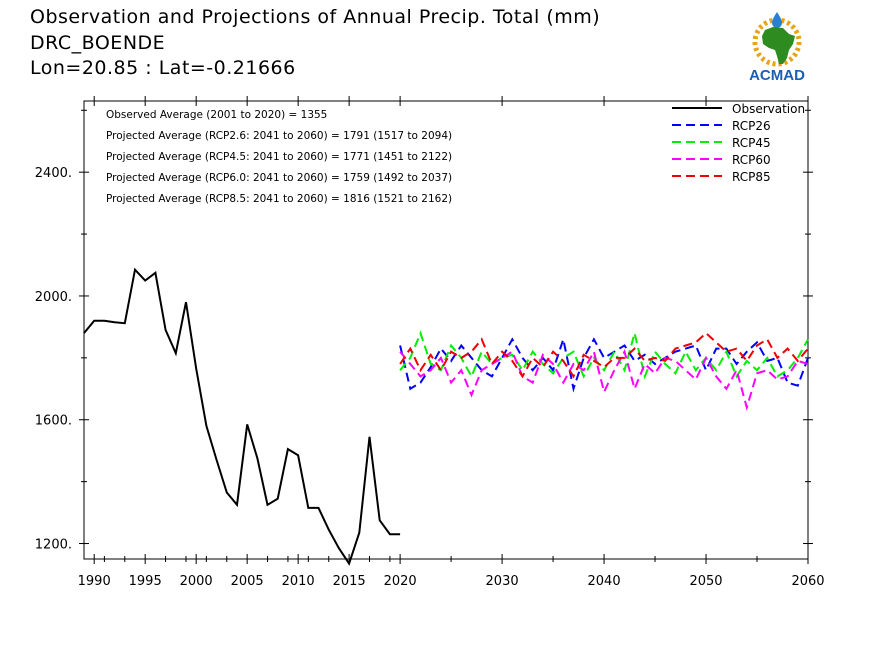 The height and width of the screenshot is (659, 879). I want to click on acmad-logo: ACMAD, so click(777, 45).